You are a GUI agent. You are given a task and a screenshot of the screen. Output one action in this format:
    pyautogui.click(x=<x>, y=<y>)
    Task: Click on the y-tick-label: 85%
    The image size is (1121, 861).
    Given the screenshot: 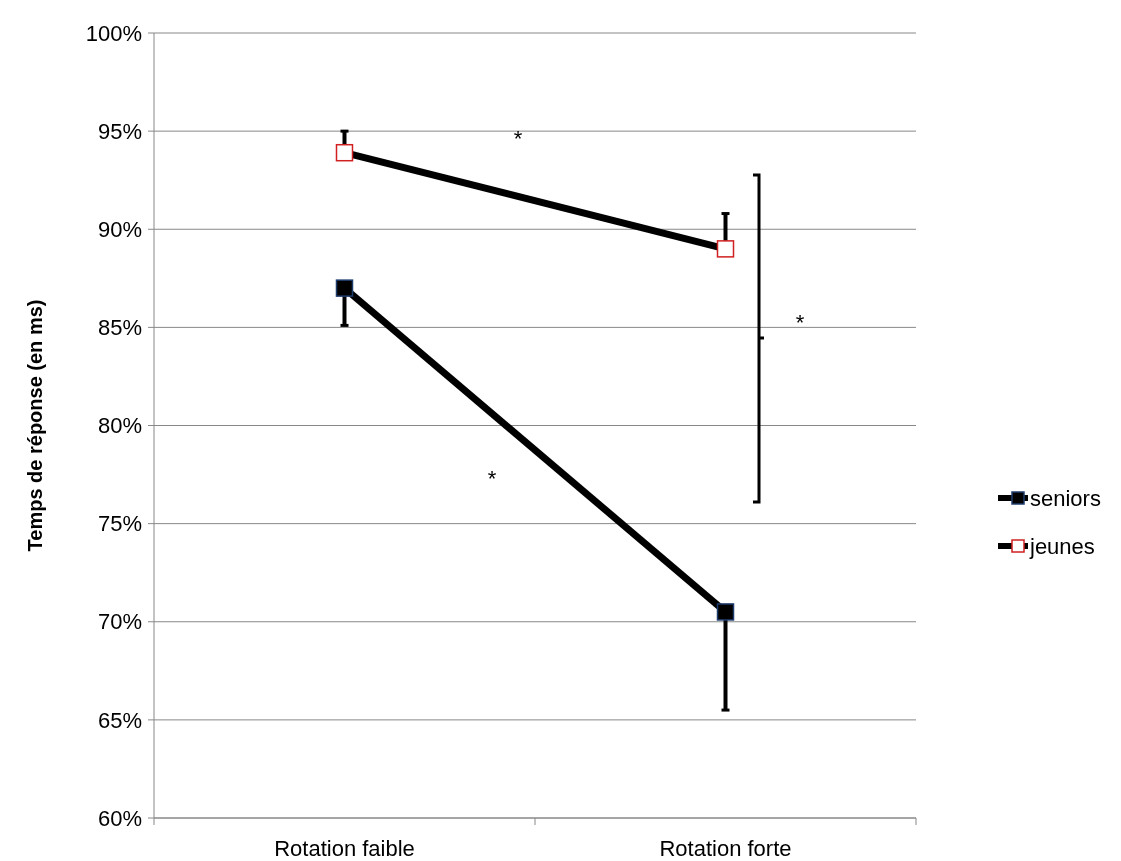 What is the action you would take?
    pyautogui.click(x=119, y=328)
    